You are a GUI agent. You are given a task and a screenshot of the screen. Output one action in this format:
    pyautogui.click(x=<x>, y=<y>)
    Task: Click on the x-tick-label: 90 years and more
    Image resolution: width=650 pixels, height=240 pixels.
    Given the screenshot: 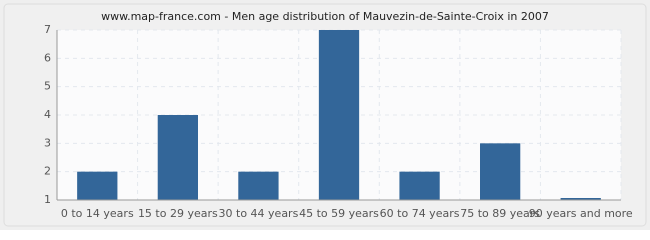 What is the action you would take?
    pyautogui.click(x=581, y=213)
    